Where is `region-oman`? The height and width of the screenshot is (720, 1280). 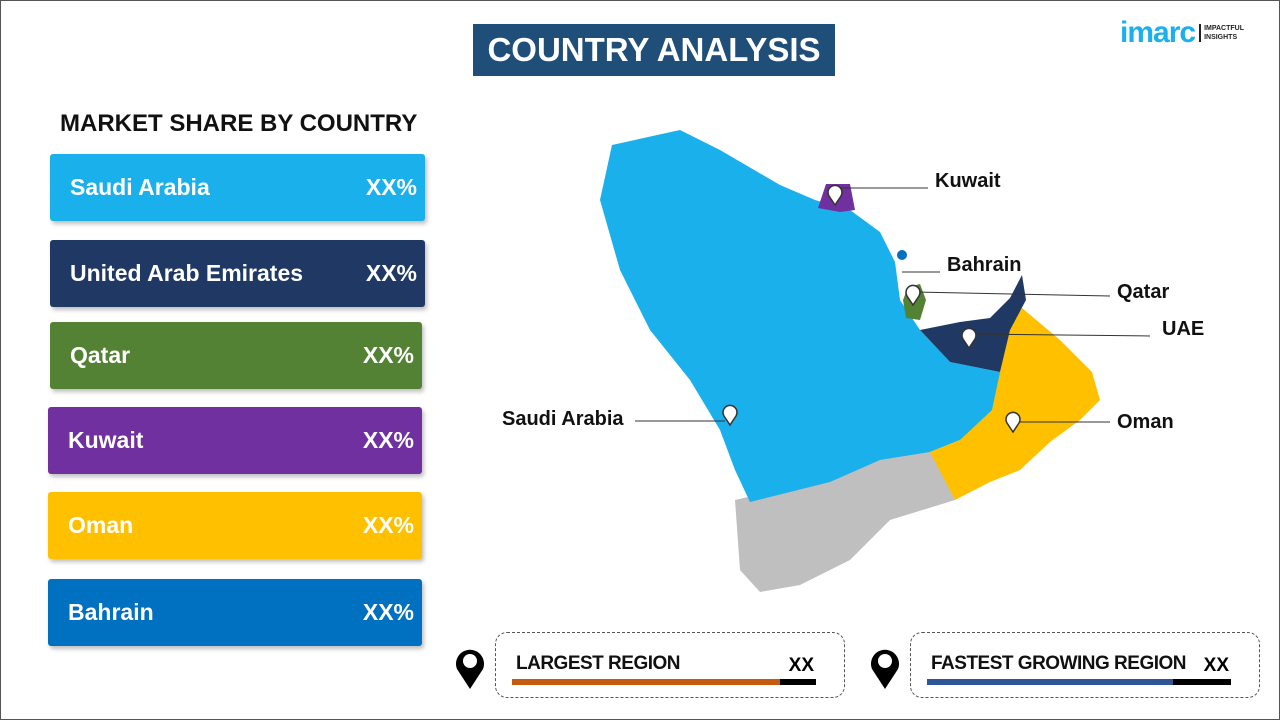 region-oman is located at coordinates (1015, 404).